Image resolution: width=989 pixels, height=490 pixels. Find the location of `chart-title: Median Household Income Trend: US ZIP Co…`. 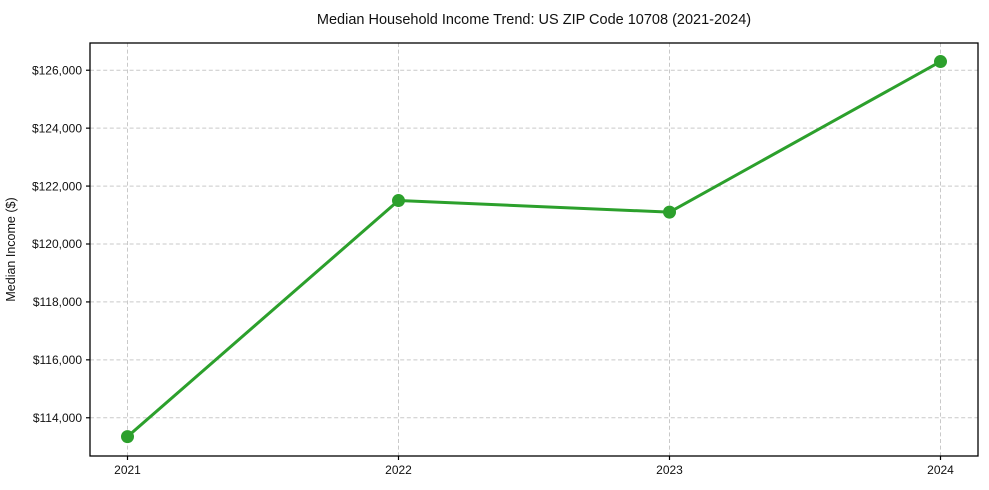

chart-title: Median Household Income Trend: US ZIP Co… is located at coordinates (534, 20).